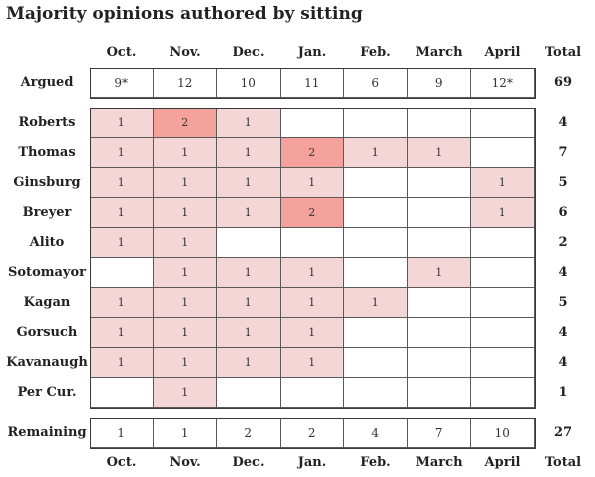 The height and width of the screenshot is (477, 595). I want to click on argued-cell: 9, so click(439, 83).